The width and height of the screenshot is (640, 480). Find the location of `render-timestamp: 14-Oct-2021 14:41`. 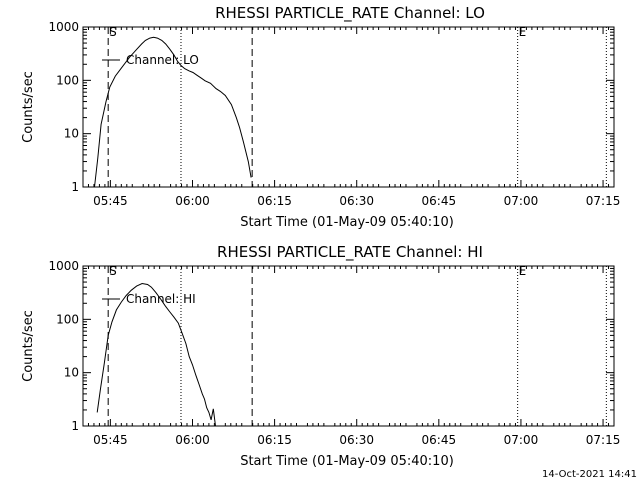

render-timestamp: 14-Oct-2021 14:41 is located at coordinates (589, 474).